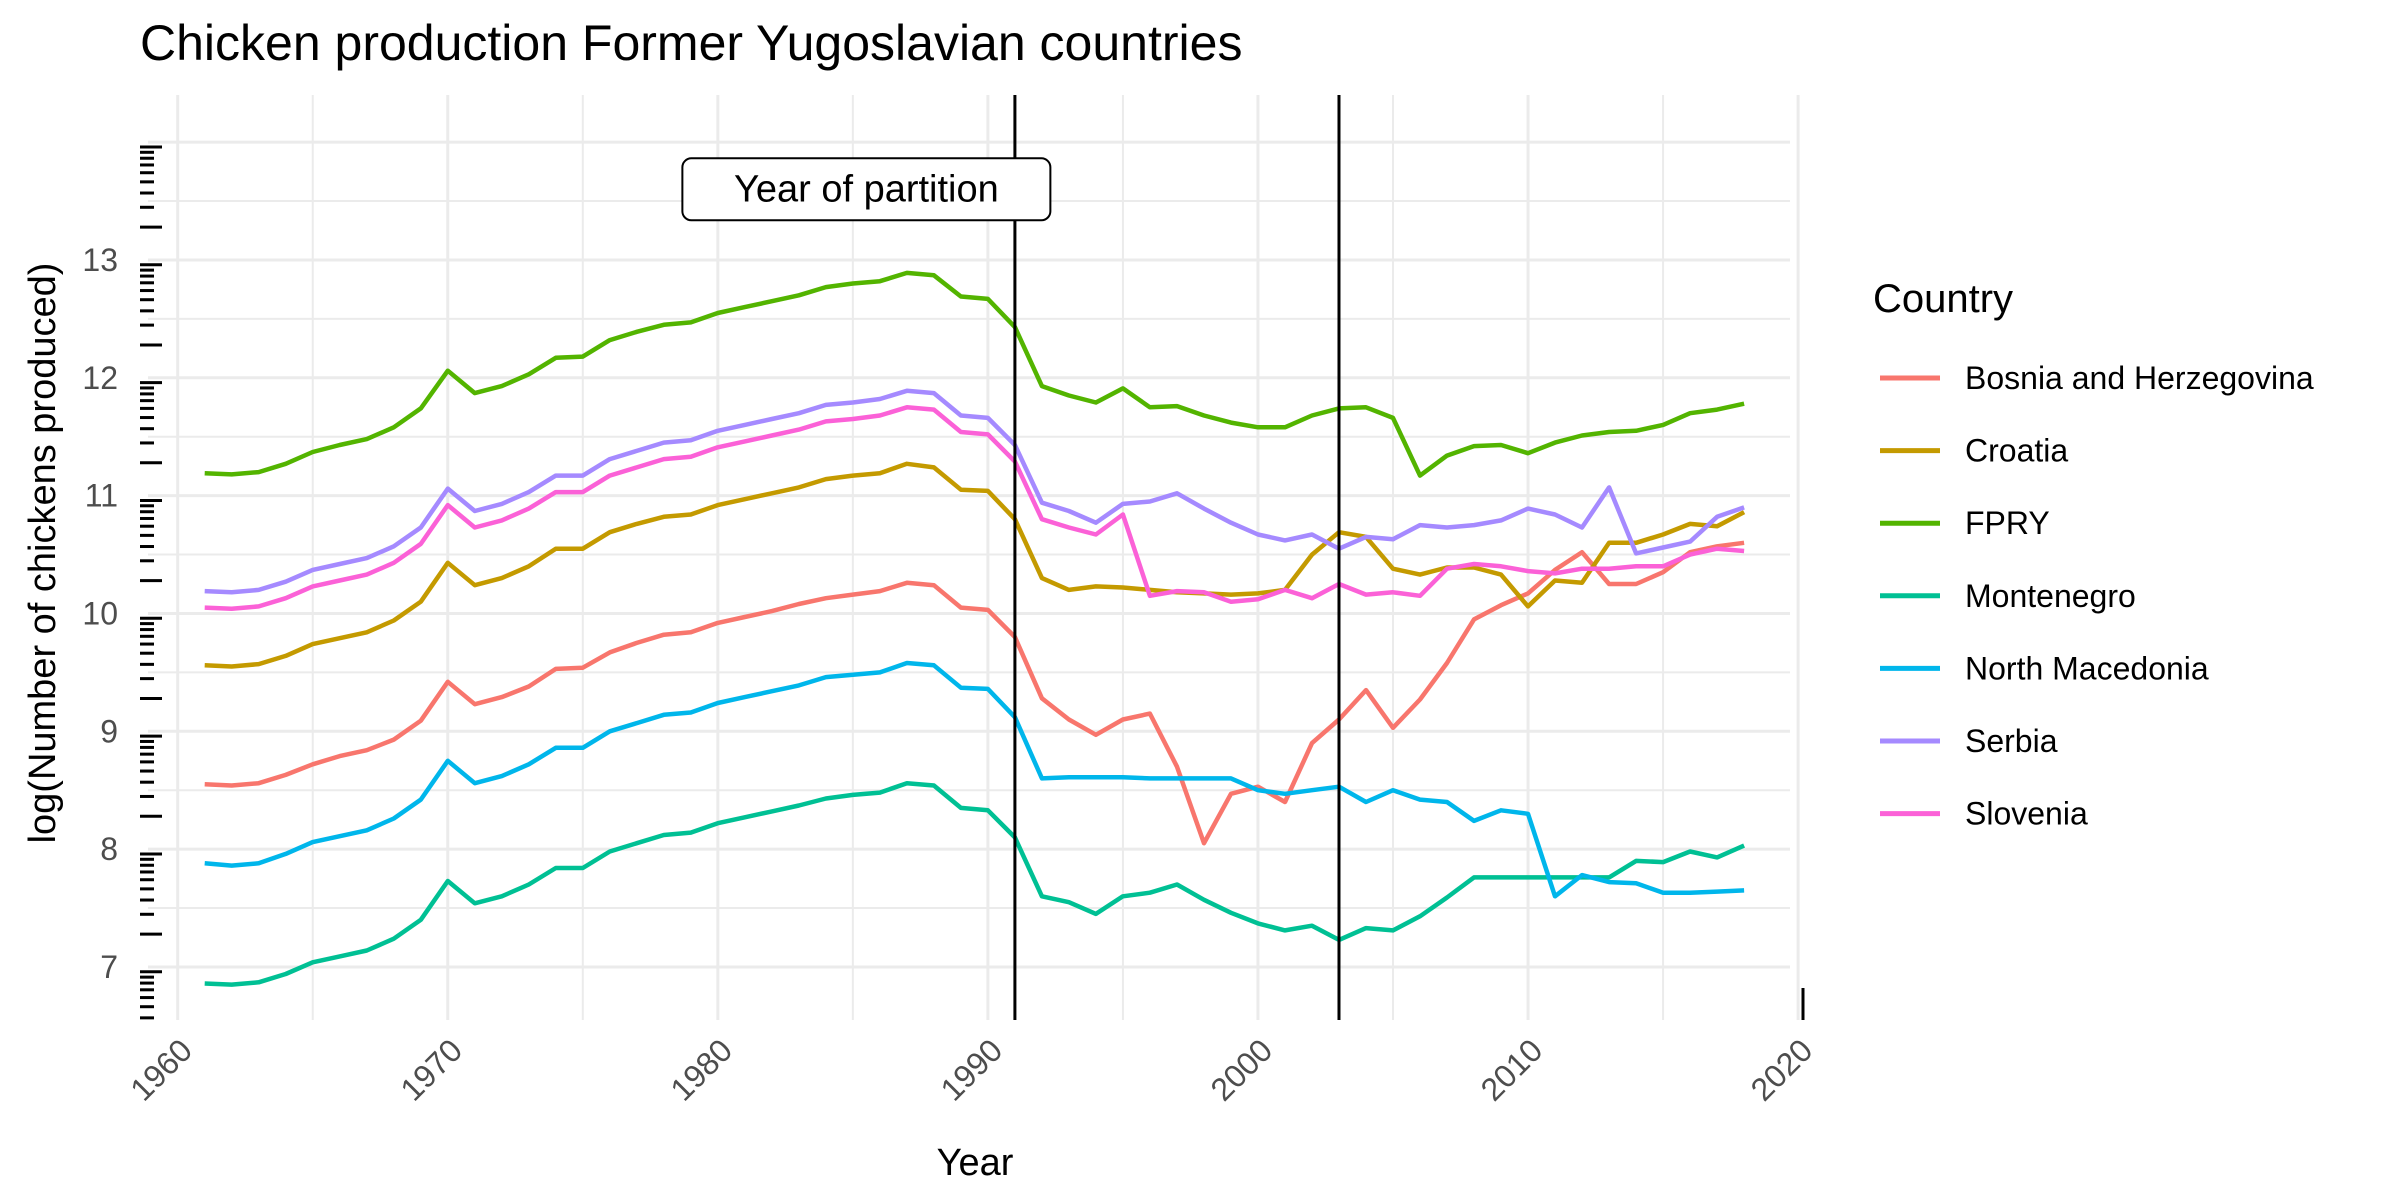 This screenshot has height=1200, width=2400. I want to click on x-tick-label: 1980, so click(701, 1070).